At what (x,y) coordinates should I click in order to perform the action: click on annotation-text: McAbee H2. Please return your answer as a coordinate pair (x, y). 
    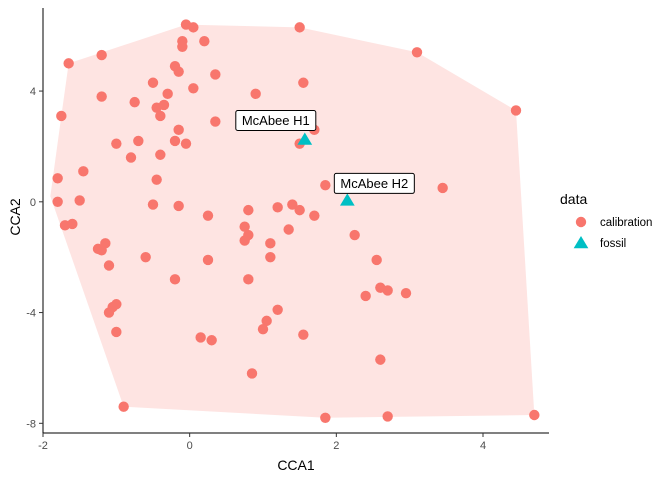
    Looking at the image, I should click on (374, 183).